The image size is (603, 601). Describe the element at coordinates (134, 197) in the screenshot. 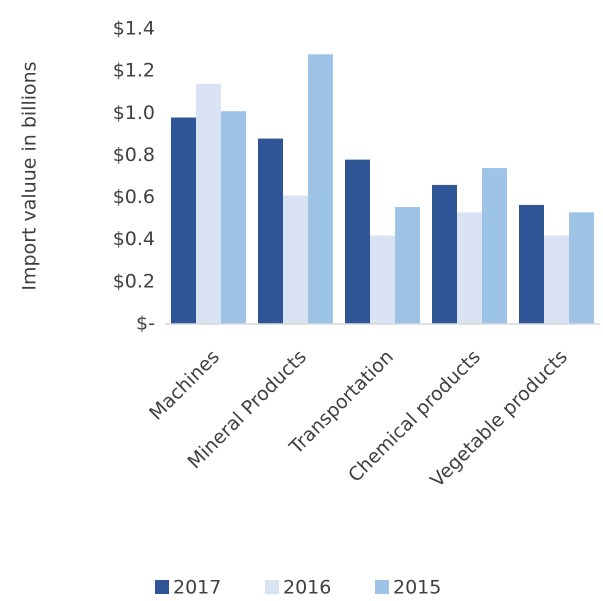

I see `y-tick-label: $0.6` at that location.